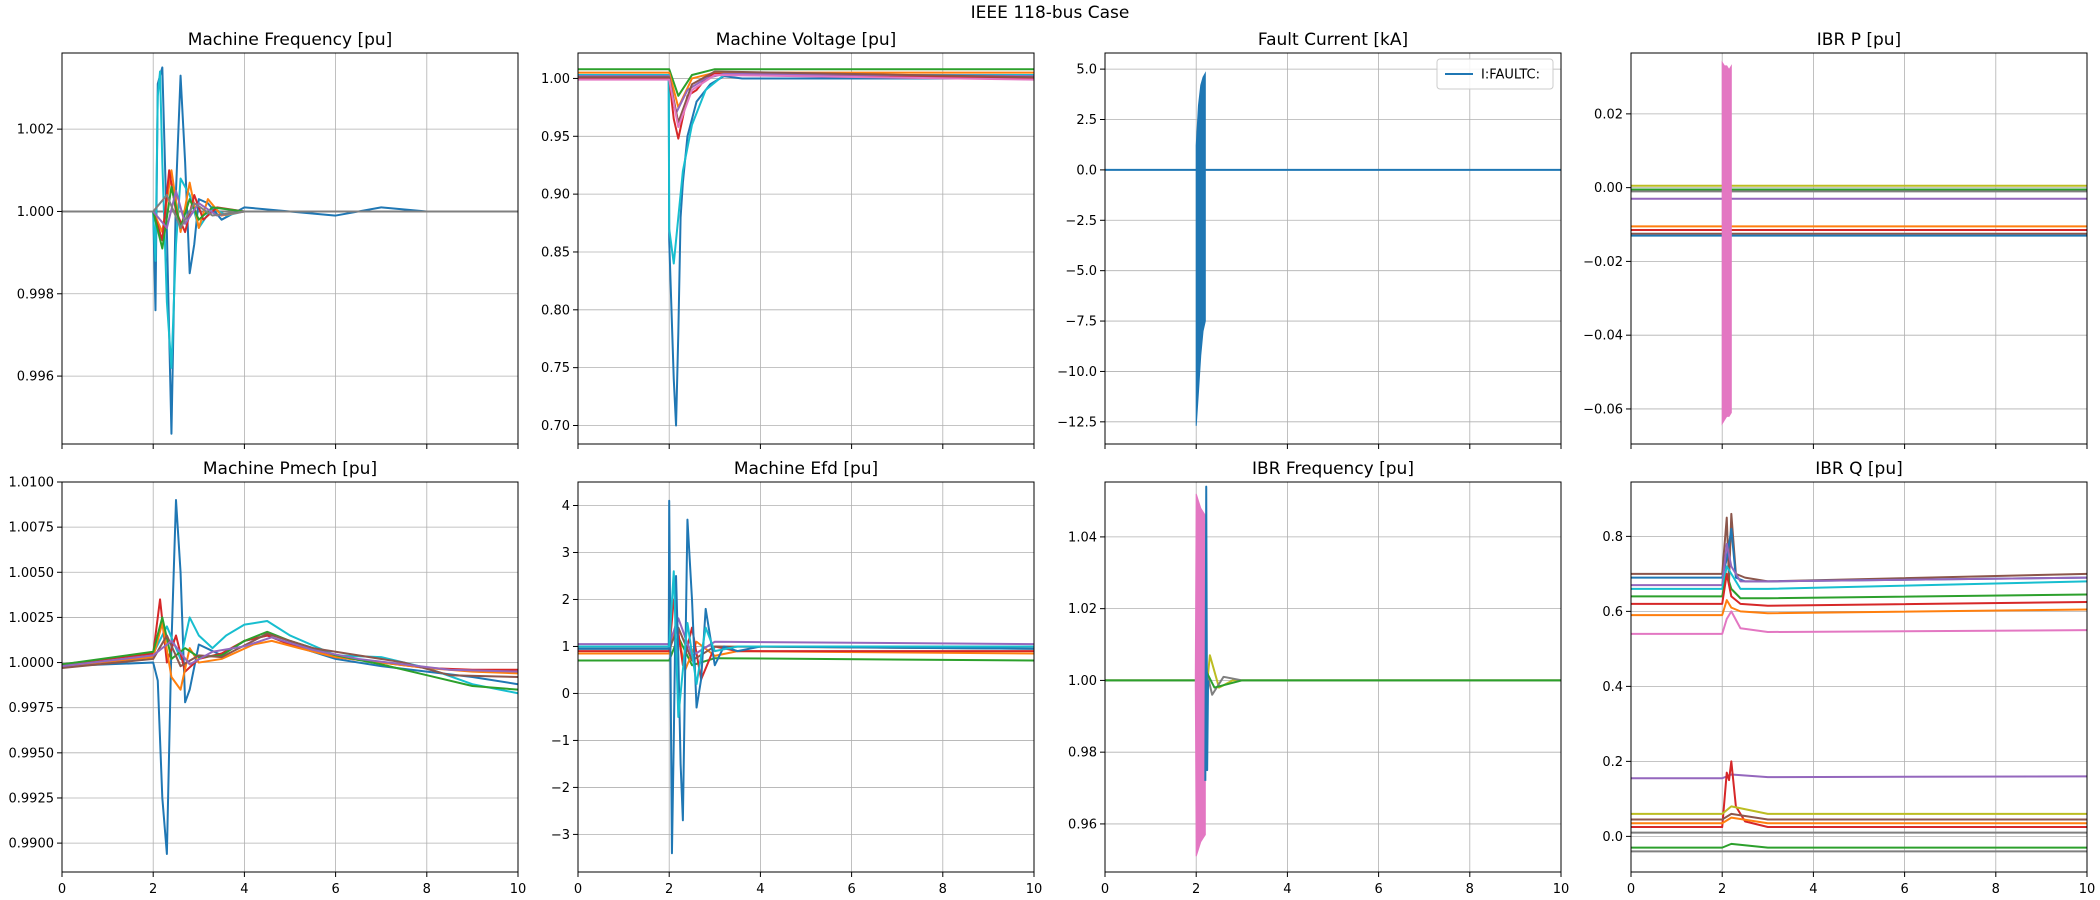 The image size is (2100, 900). I want to click on y-tick-label: −12.5, so click(1077, 422).